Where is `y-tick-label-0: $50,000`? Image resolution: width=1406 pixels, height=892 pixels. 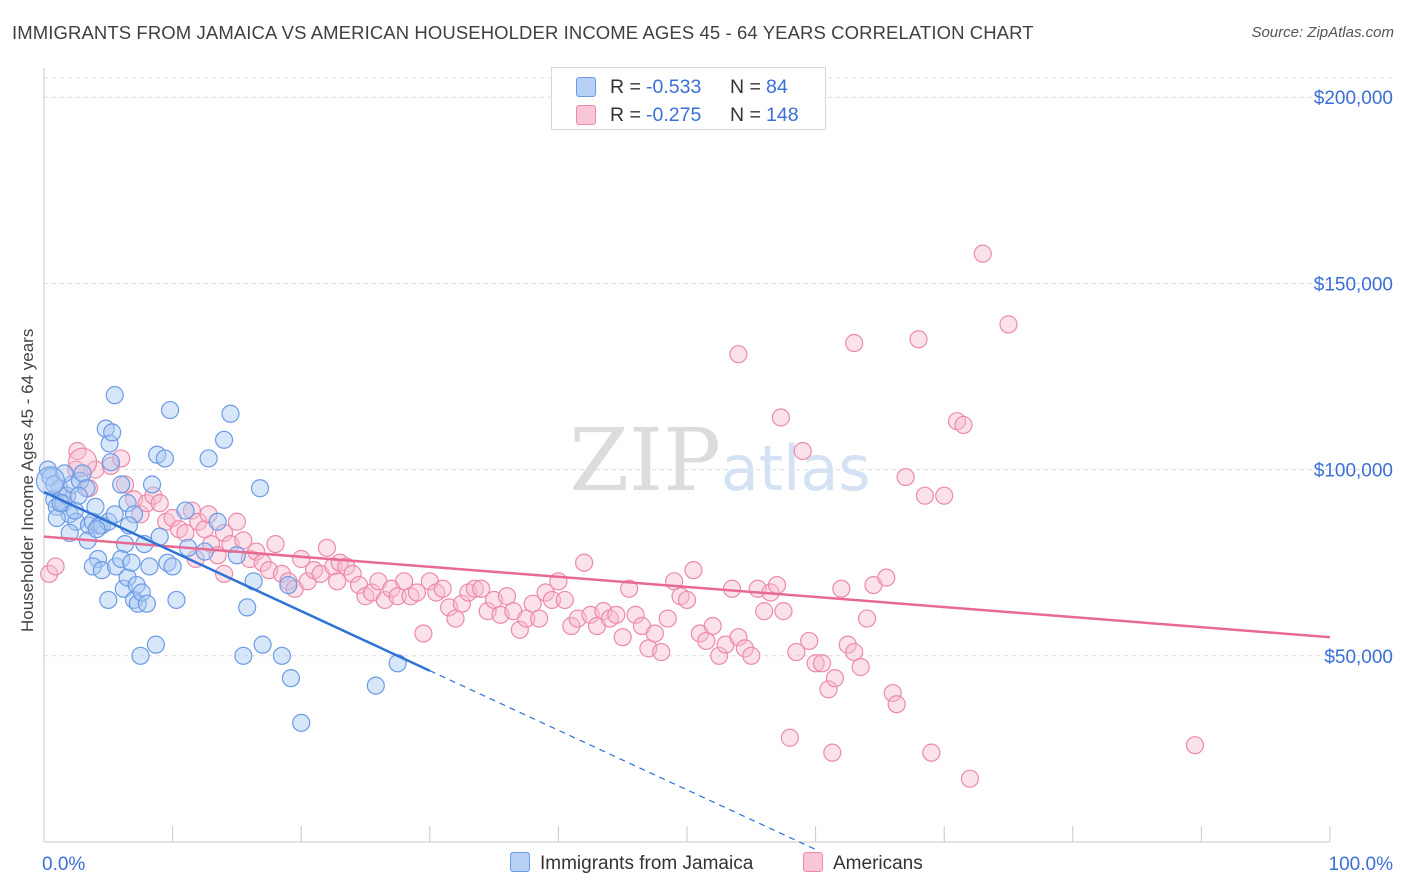 y-tick-label-0: $50,000 is located at coordinates (1358, 657).